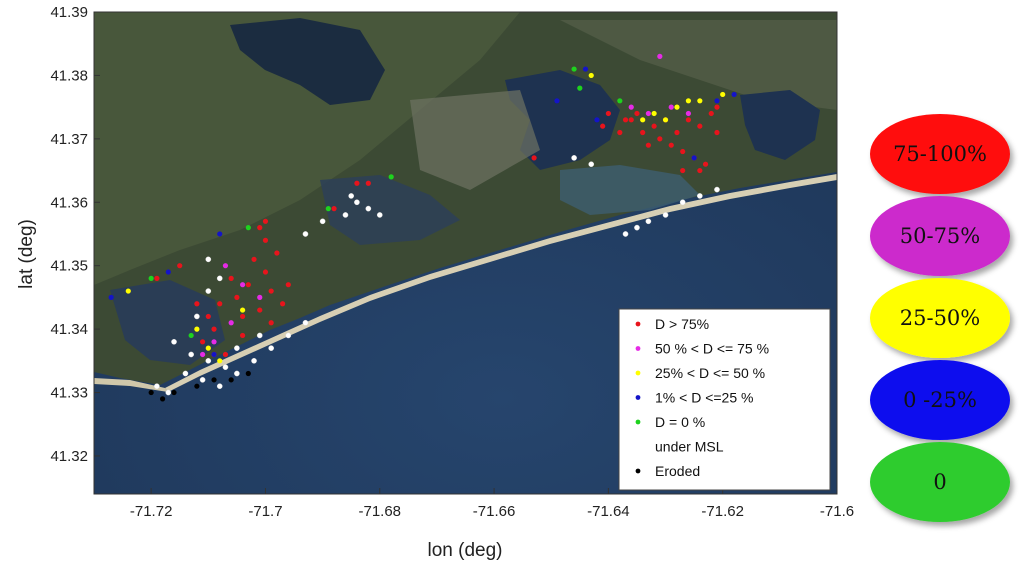  I want to click on y-axis: 41.32 41.33 41.34 41.35 41.36 41.37 41.38 41.39, so click(75, 234).